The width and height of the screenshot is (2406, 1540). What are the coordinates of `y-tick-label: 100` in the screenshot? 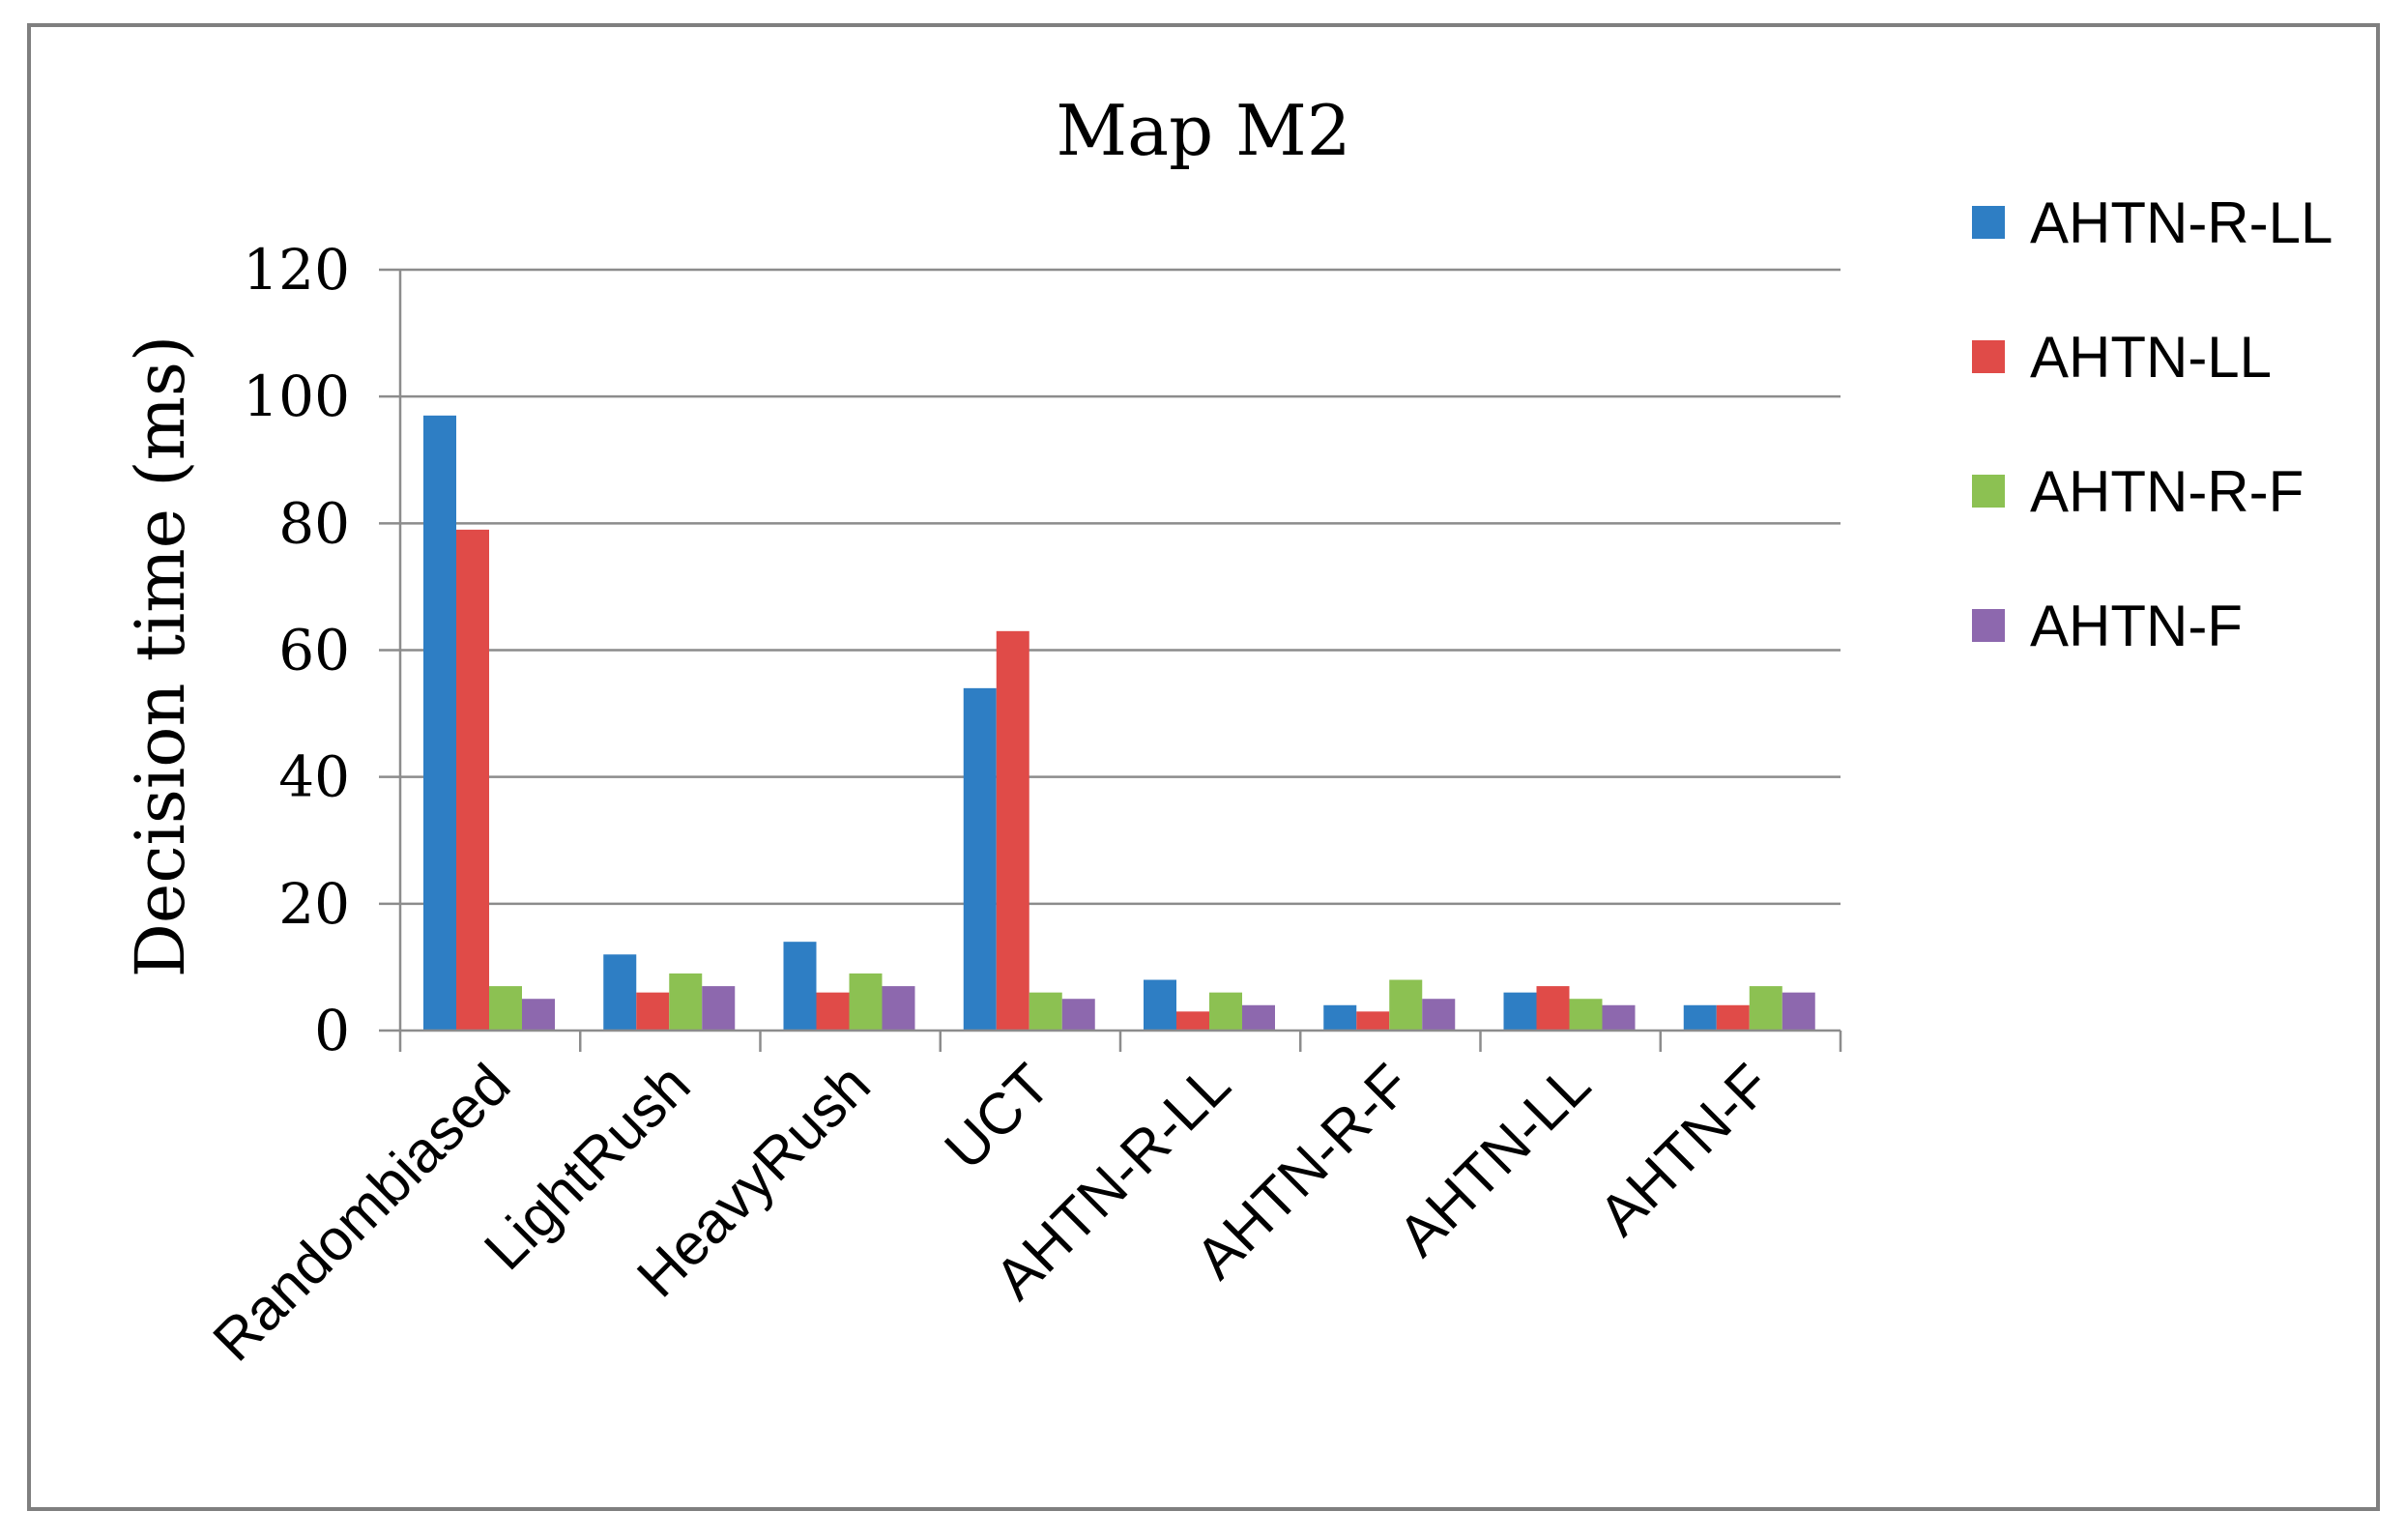 It's located at (297, 396).